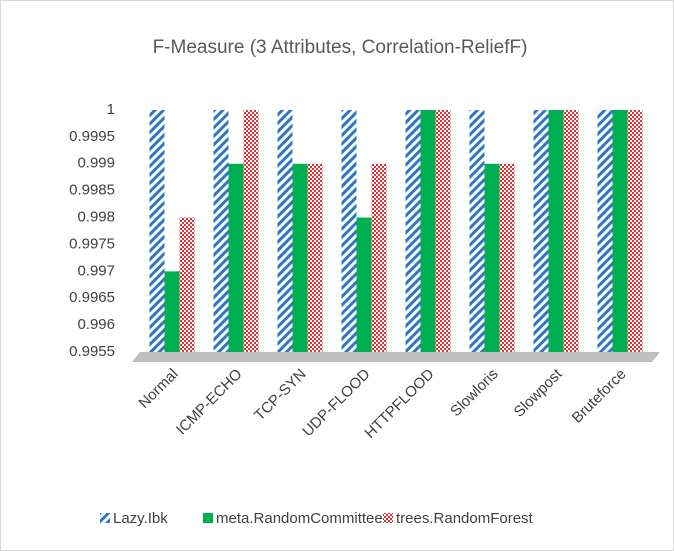 Image resolution: width=674 pixels, height=551 pixels. Describe the element at coordinates (96, 163) in the screenshot. I see `y-tick-label: 0.999` at that location.